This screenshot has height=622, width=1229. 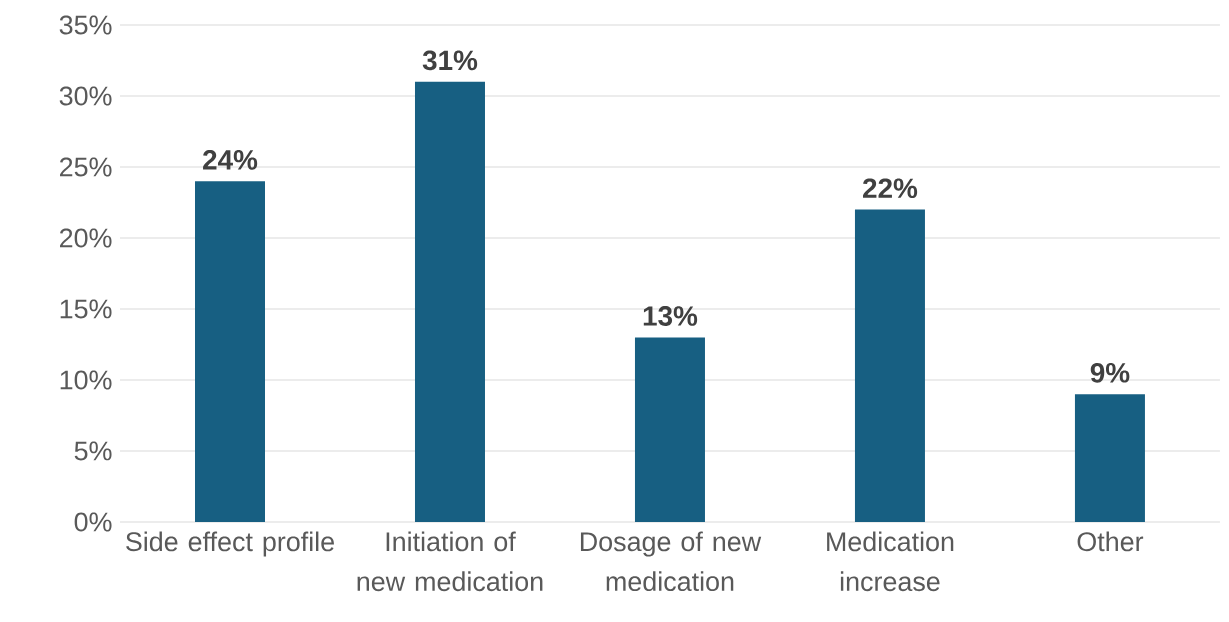 I want to click on x-tick-label: Other, so click(x=1110, y=541).